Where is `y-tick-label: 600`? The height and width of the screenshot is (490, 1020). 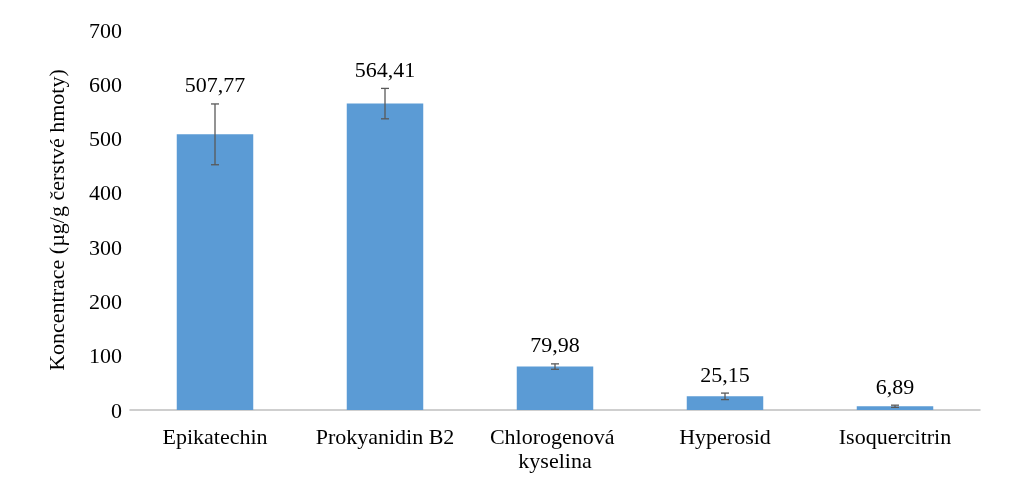
y-tick-label: 600 is located at coordinates (105, 84).